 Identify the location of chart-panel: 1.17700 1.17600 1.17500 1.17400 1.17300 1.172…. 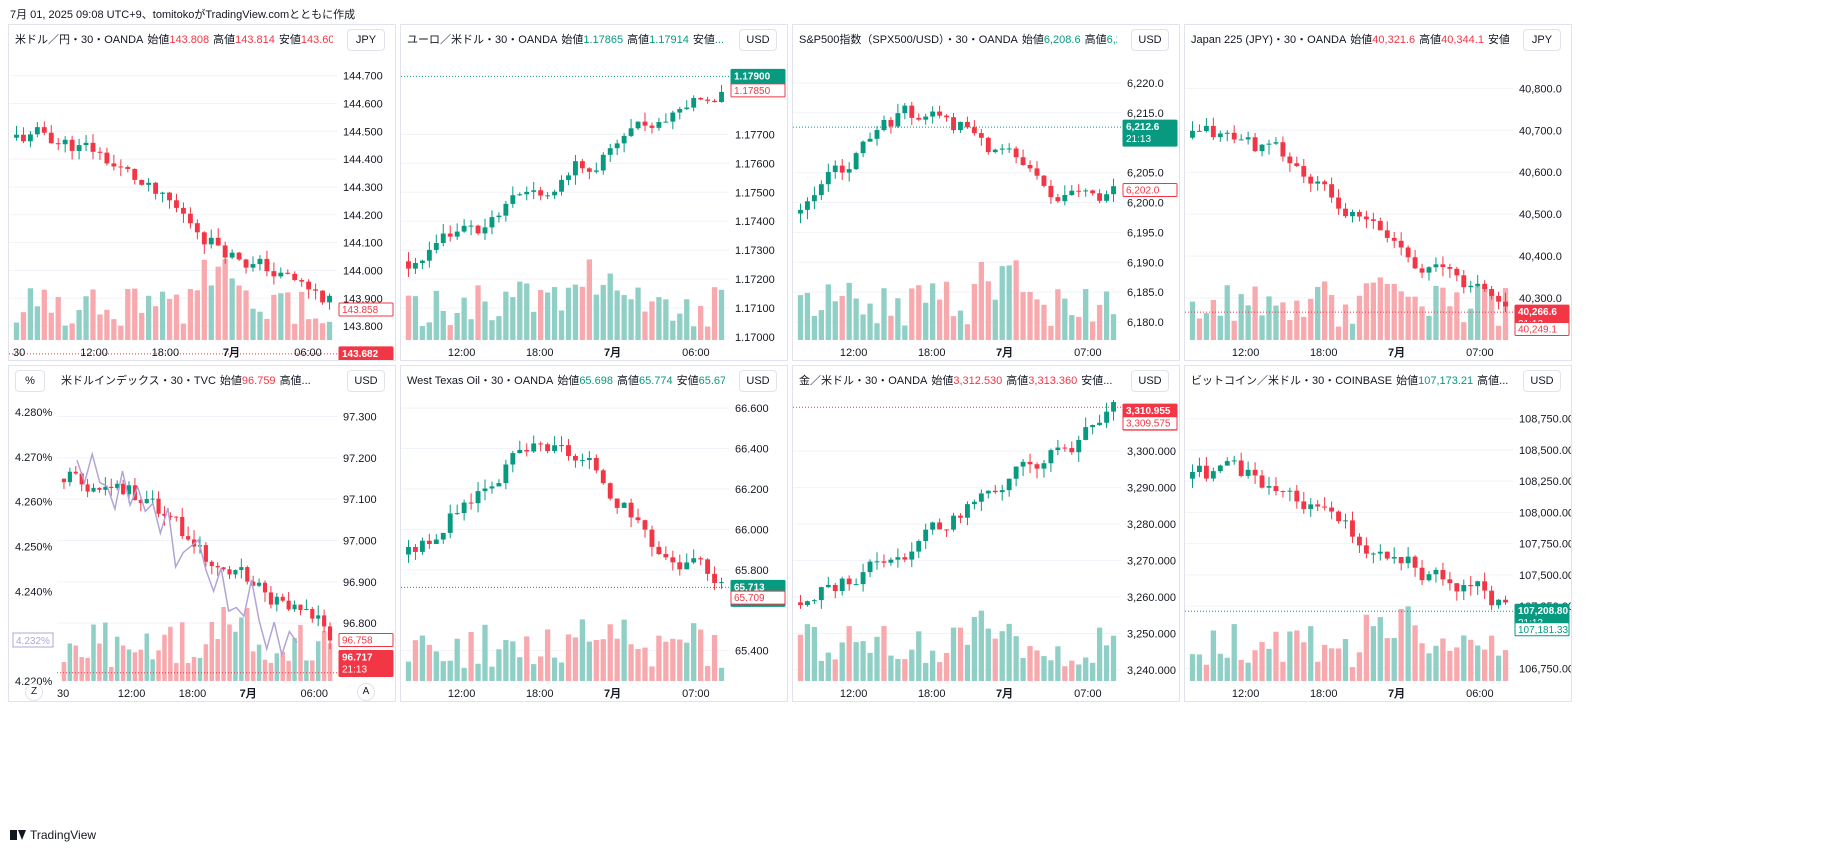
(594, 192).